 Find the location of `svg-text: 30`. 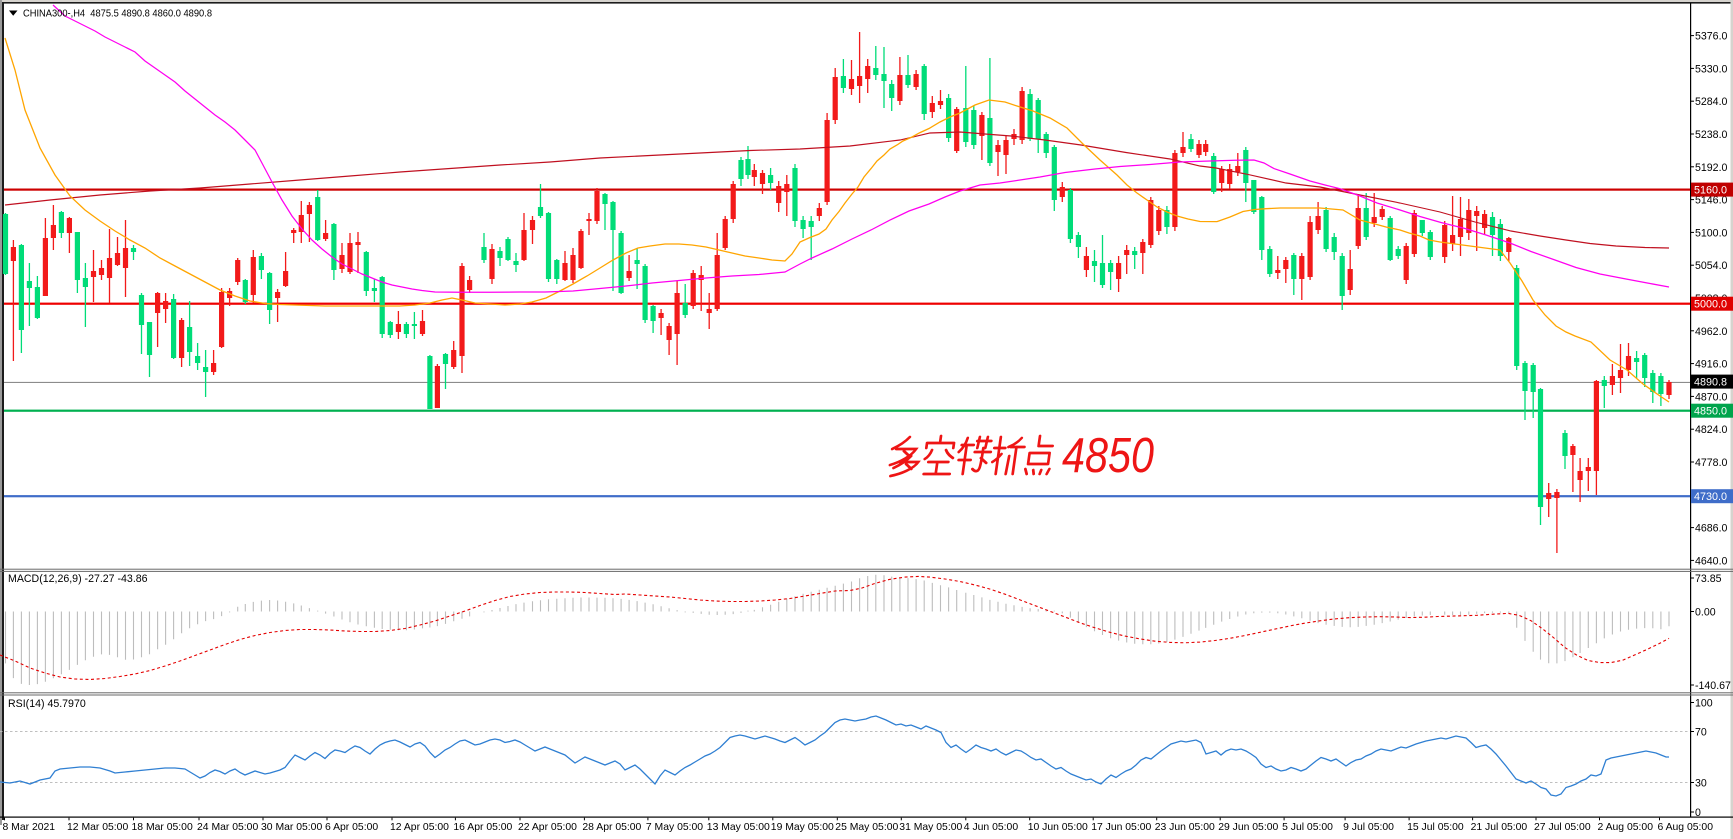

svg-text: 30 is located at coordinates (1701, 784).